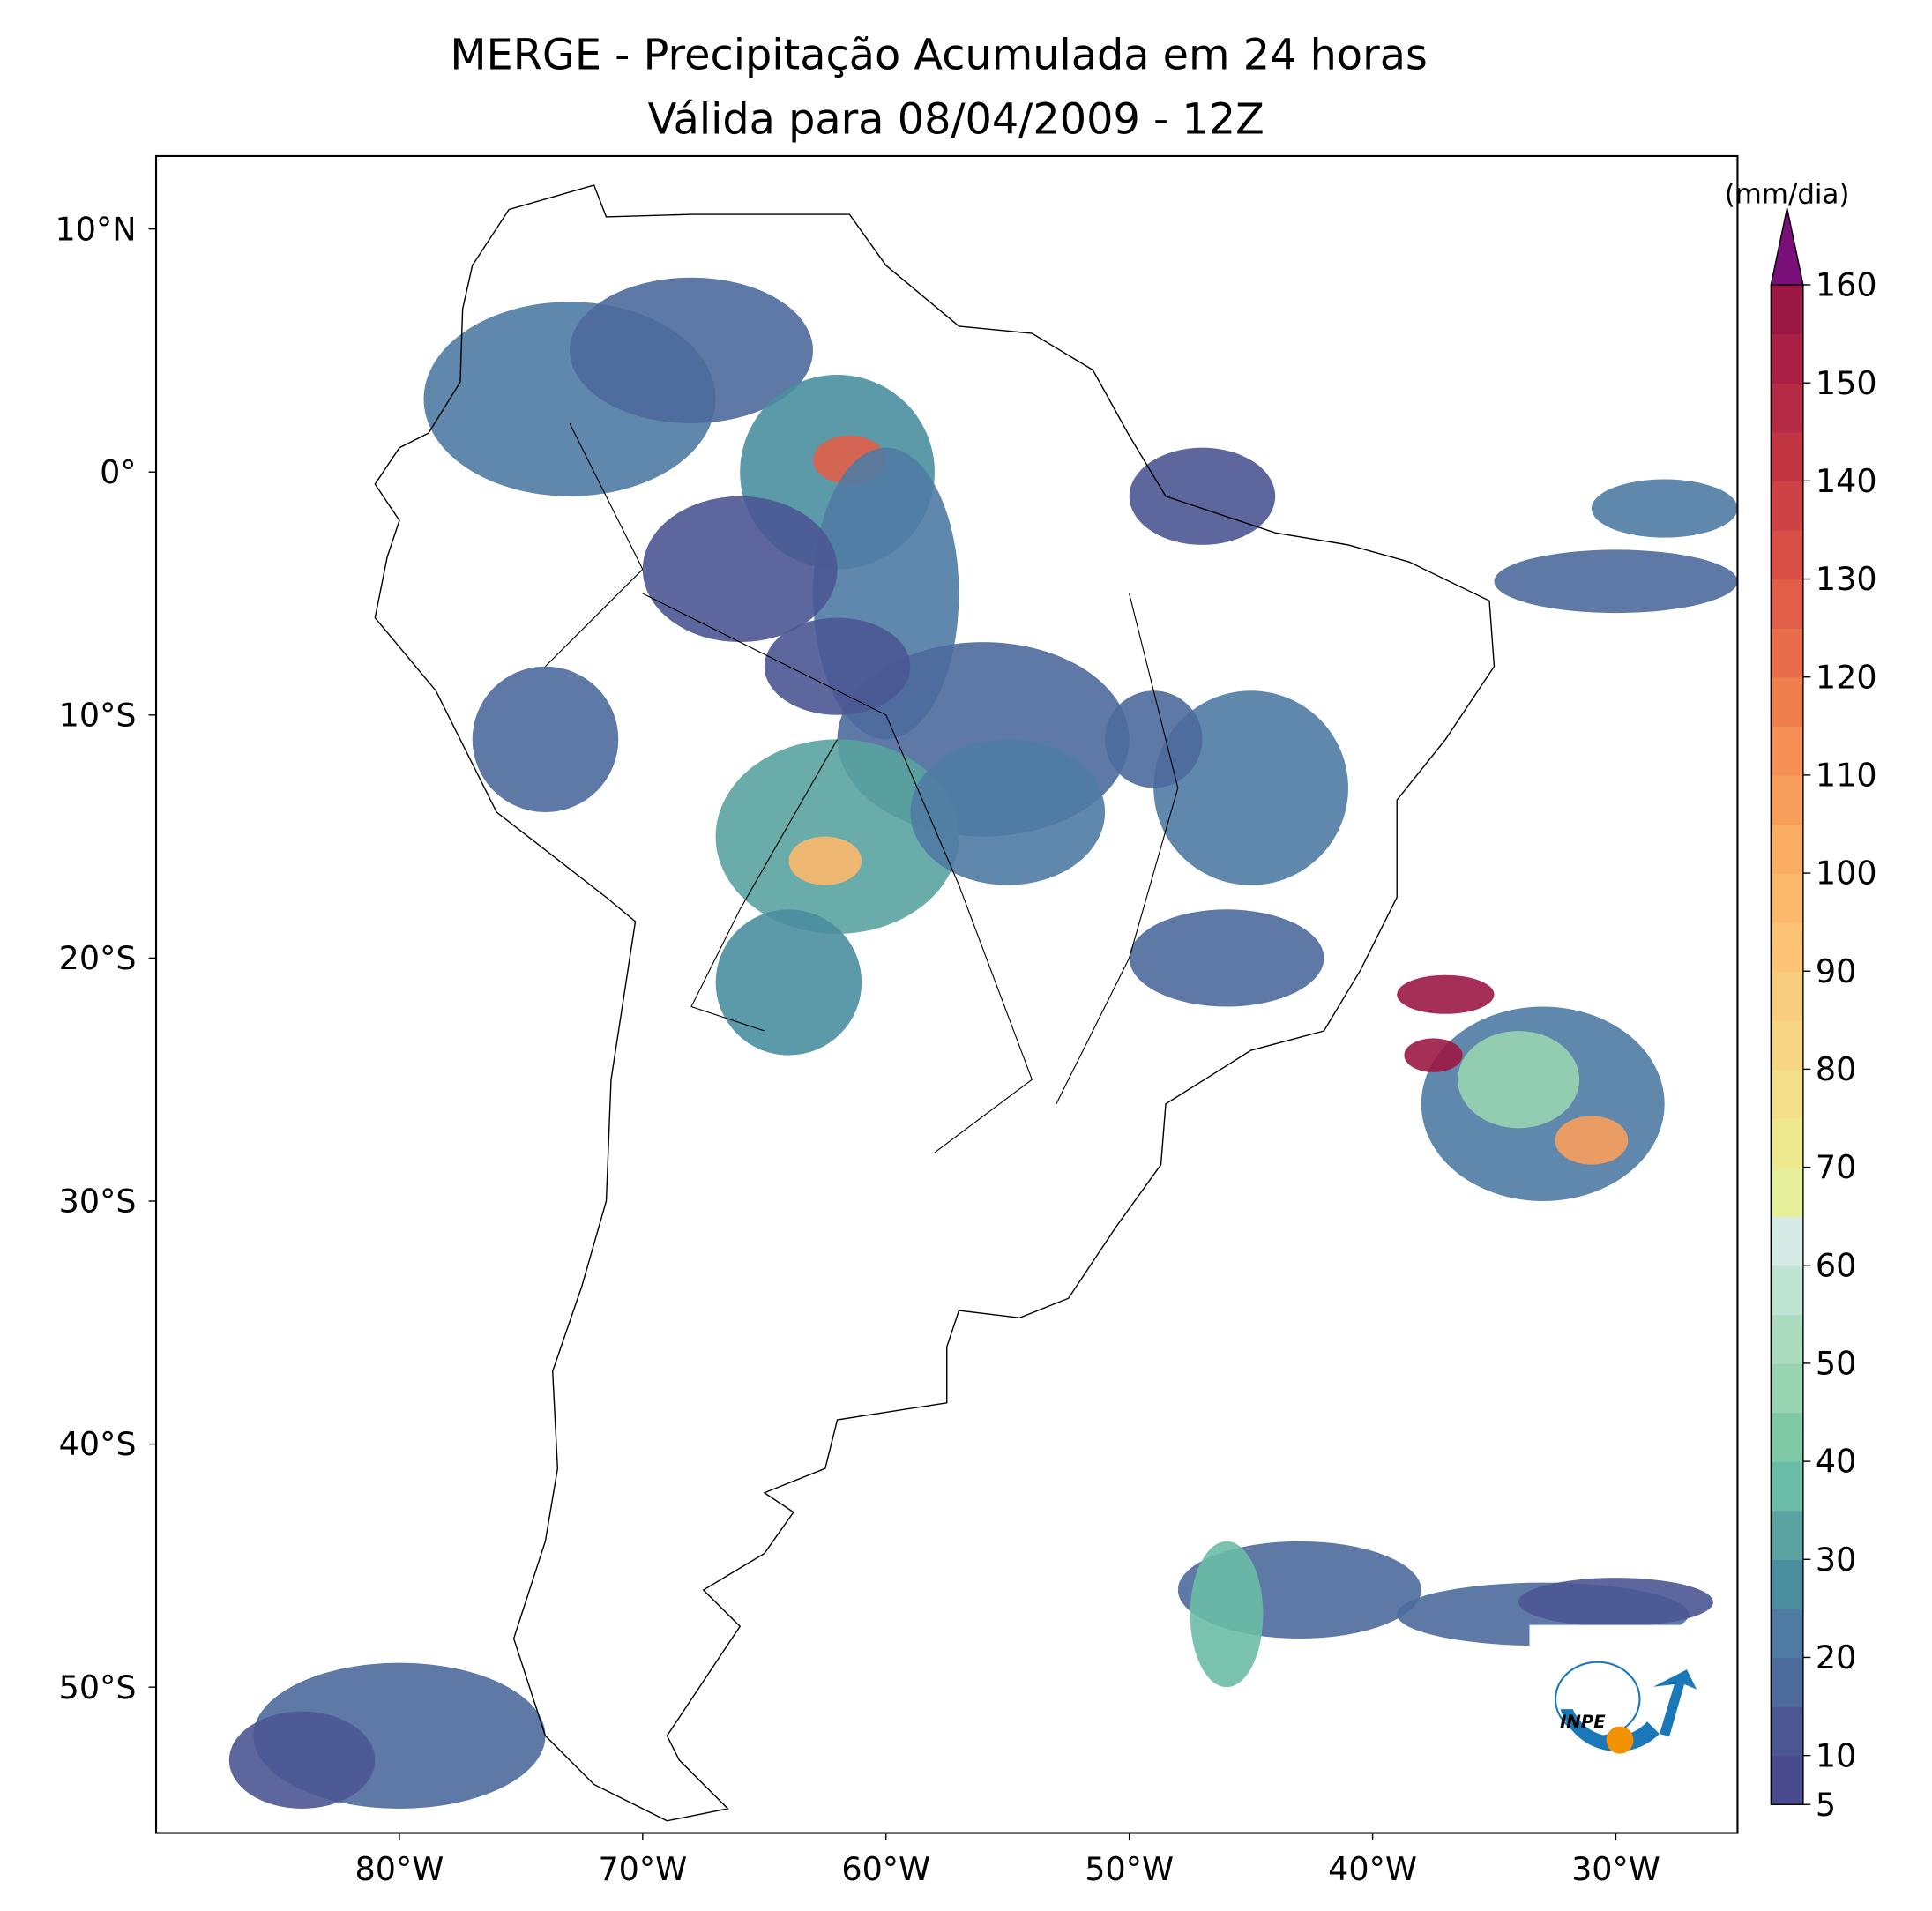 The width and height of the screenshot is (1932, 1911). Describe the element at coordinates (1620, 1740) in the screenshot. I see `logo-sun` at that location.